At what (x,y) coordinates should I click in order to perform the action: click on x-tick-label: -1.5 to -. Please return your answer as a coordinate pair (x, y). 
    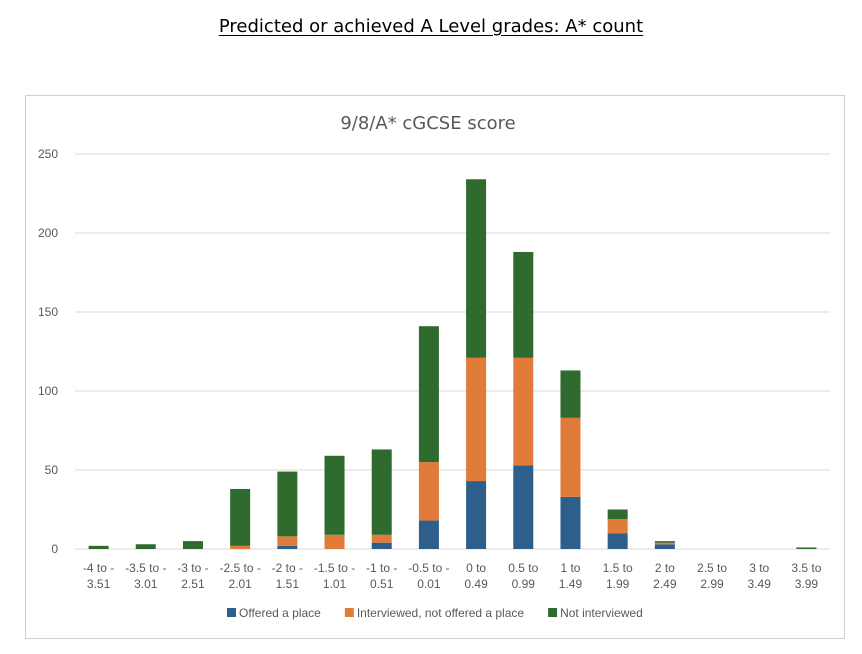
    Looking at the image, I should click on (334, 568).